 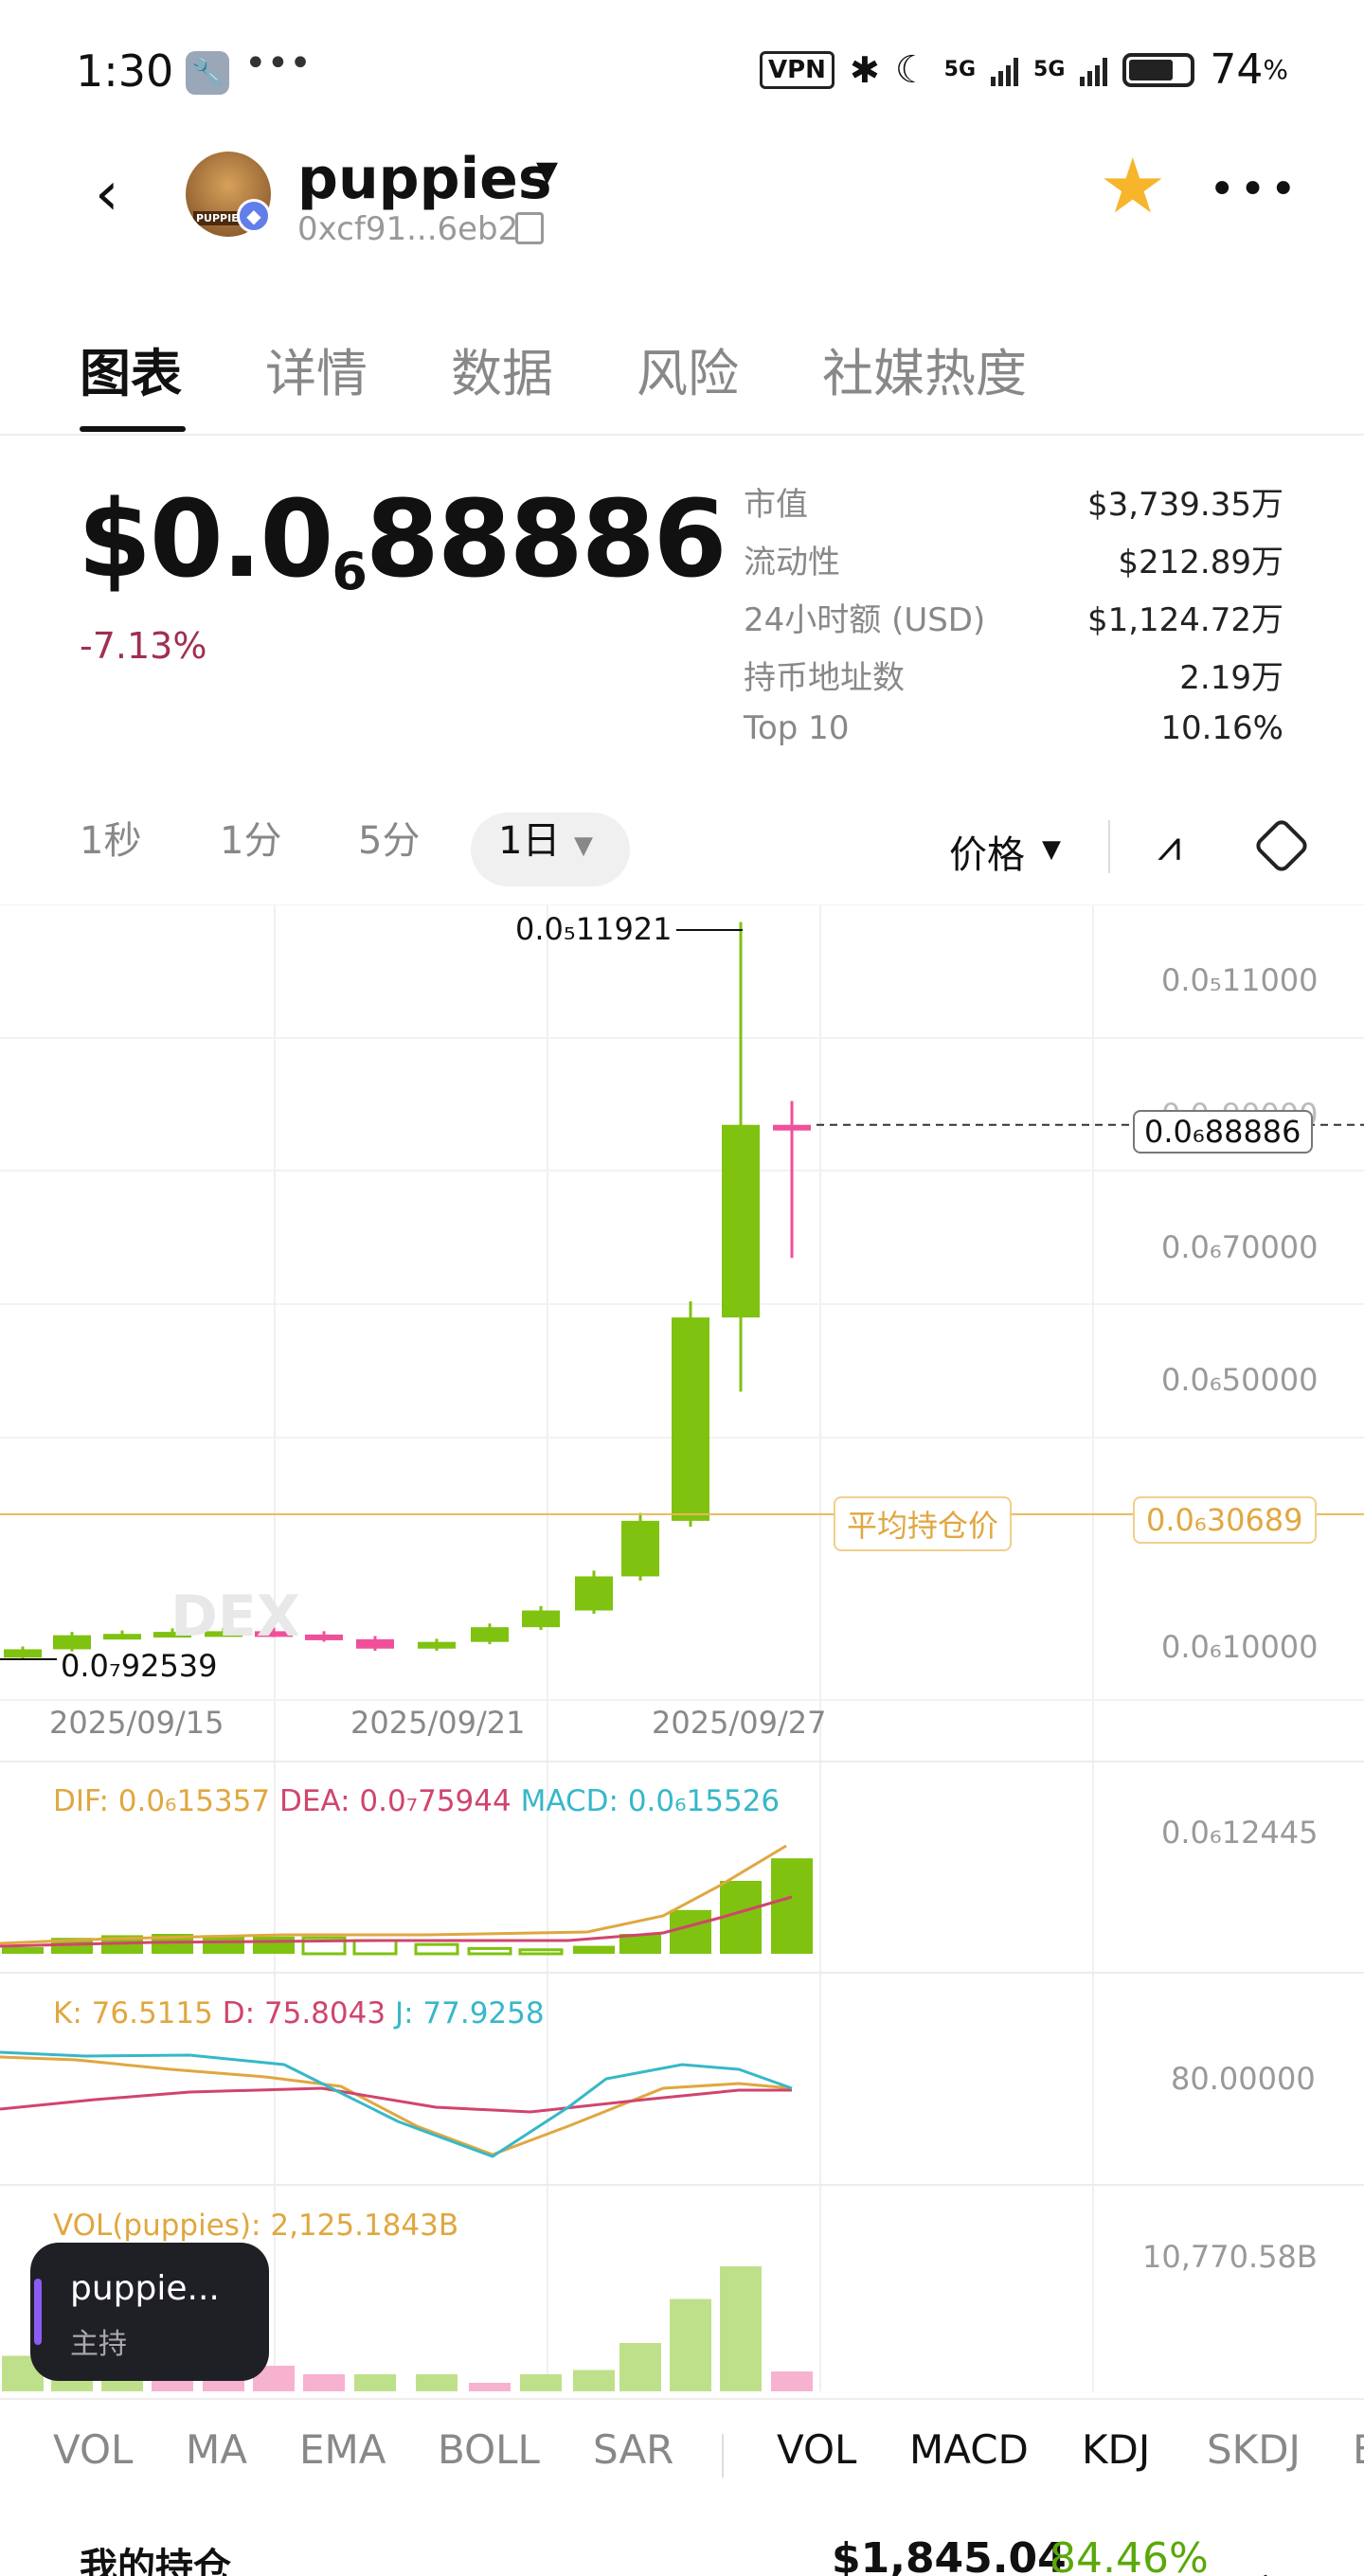 I want to click on ind-macd: MACD, so click(x=969, y=2449).